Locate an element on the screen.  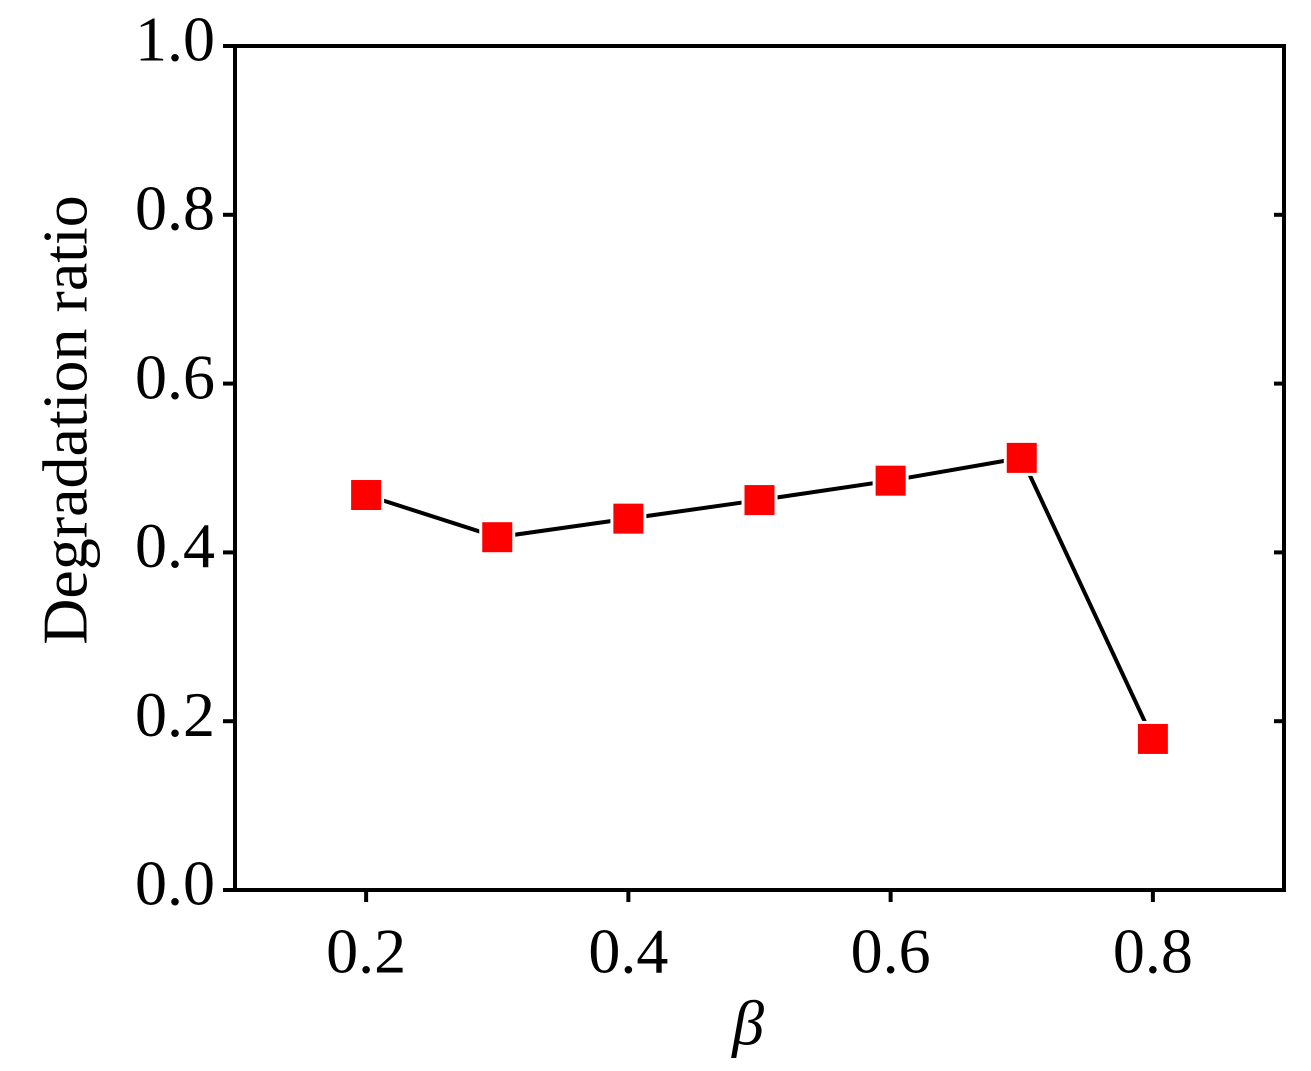
y-tick-label: 0.8 is located at coordinates (175, 207).